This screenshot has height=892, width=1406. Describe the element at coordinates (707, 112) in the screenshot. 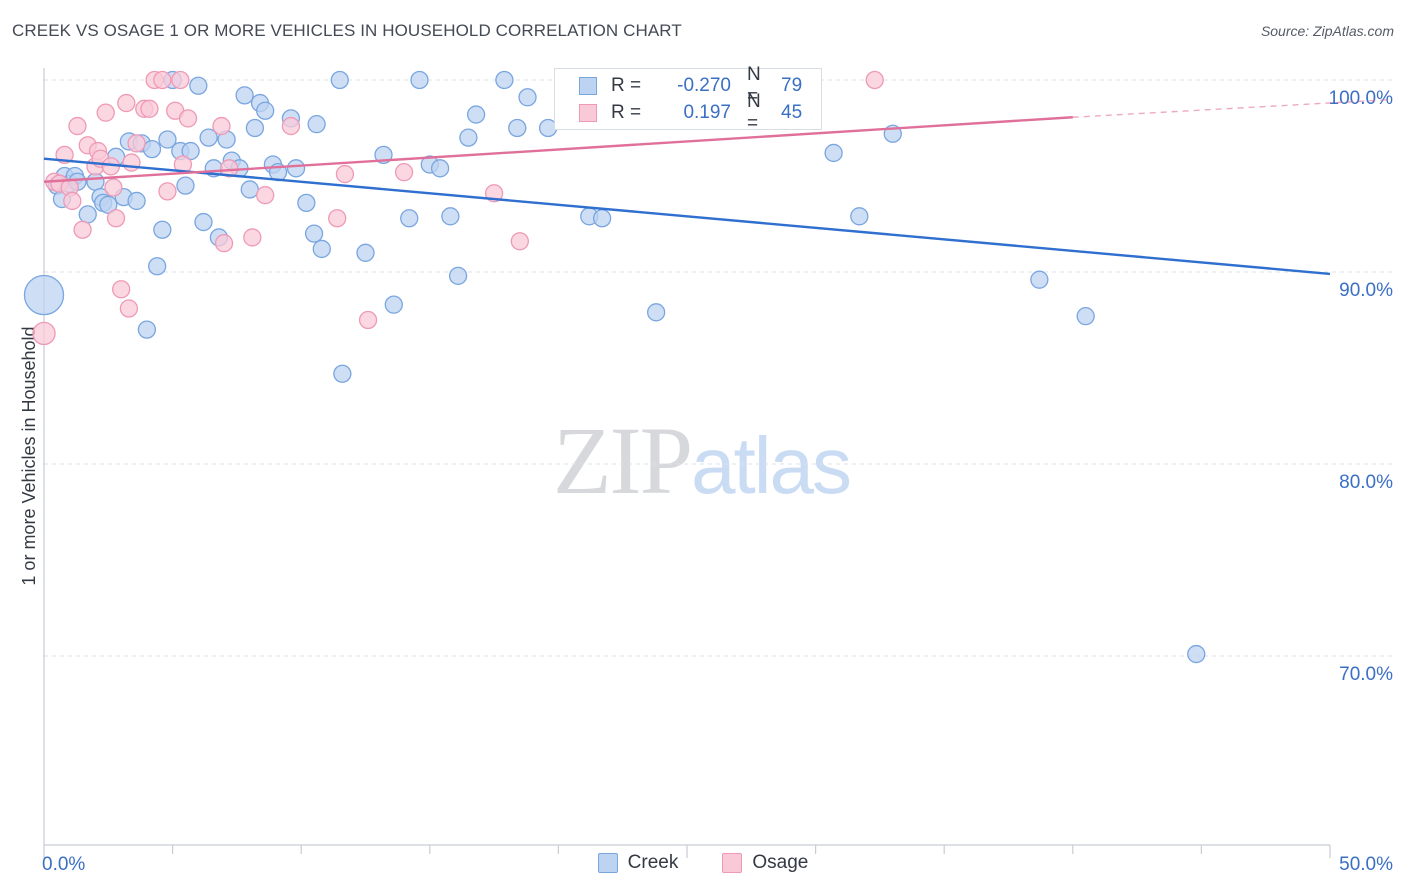

I see `legend-r-value-osage: 0.197` at that location.